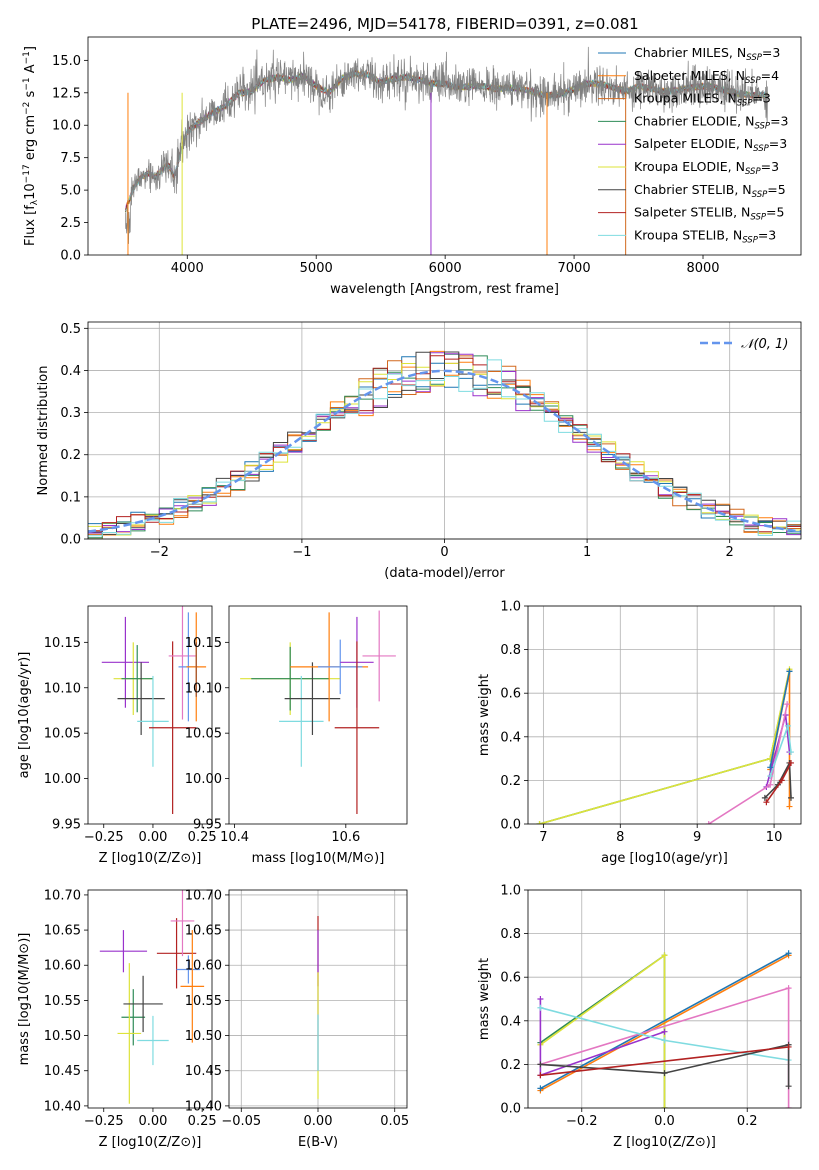 This screenshot has width=819, height=1170. What do you see at coordinates (574, 268) in the screenshot?
I see `x-tick-label: 7000` at bounding box center [574, 268].